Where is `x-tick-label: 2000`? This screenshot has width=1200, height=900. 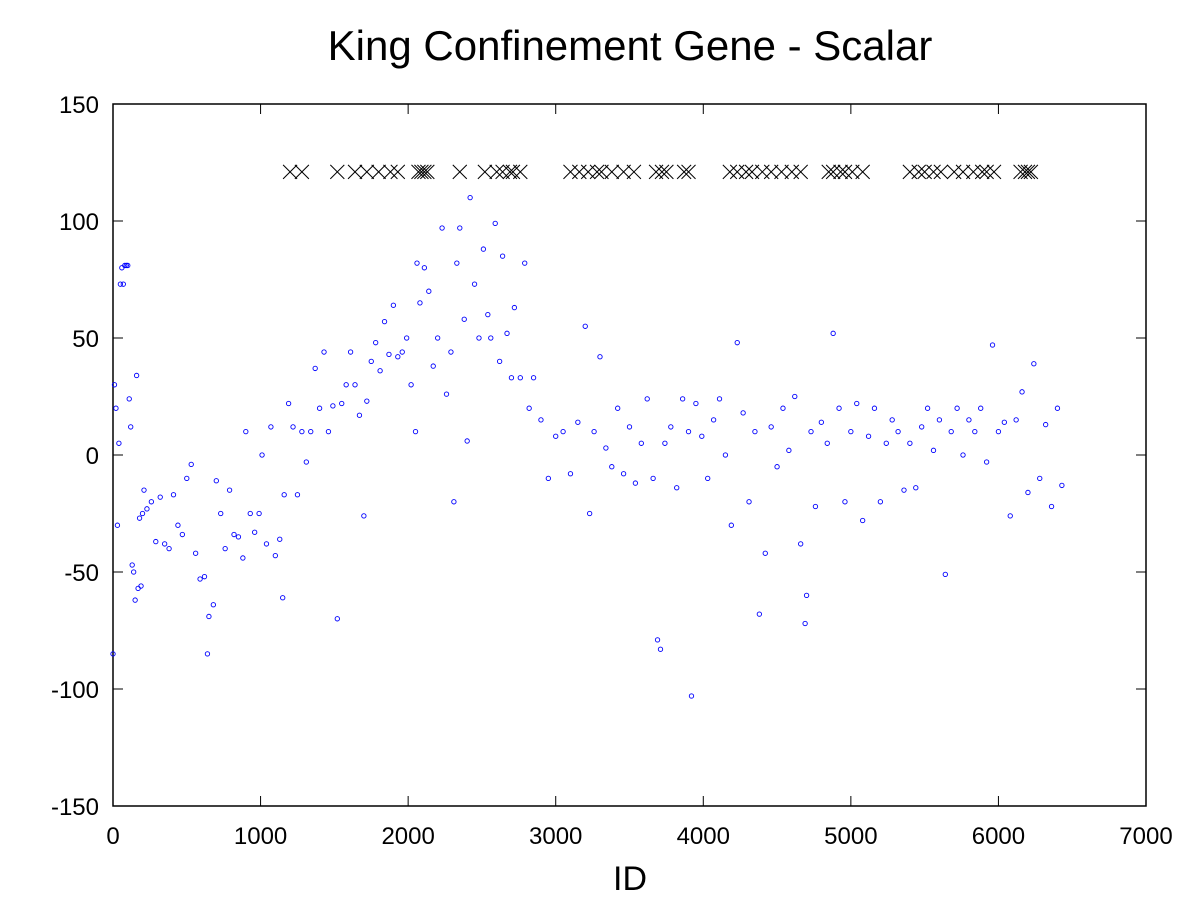 x-tick-label: 2000 is located at coordinates (407, 836).